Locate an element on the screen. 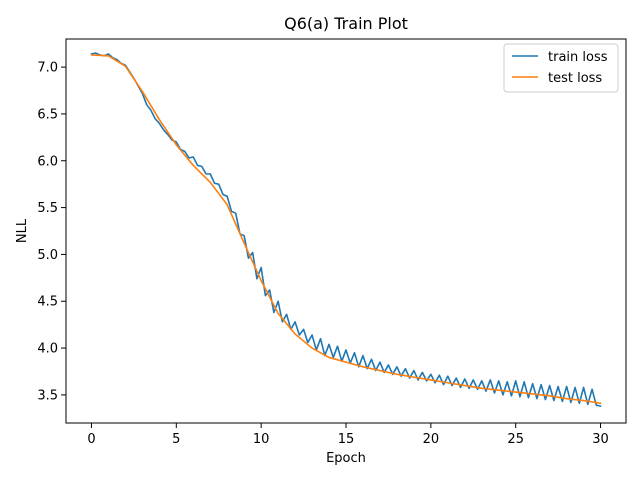  y-tick-label: 5.0 is located at coordinates (47, 255).